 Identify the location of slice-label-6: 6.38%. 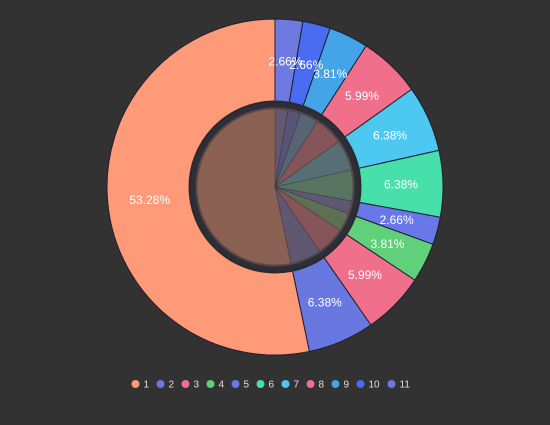
(401, 185).